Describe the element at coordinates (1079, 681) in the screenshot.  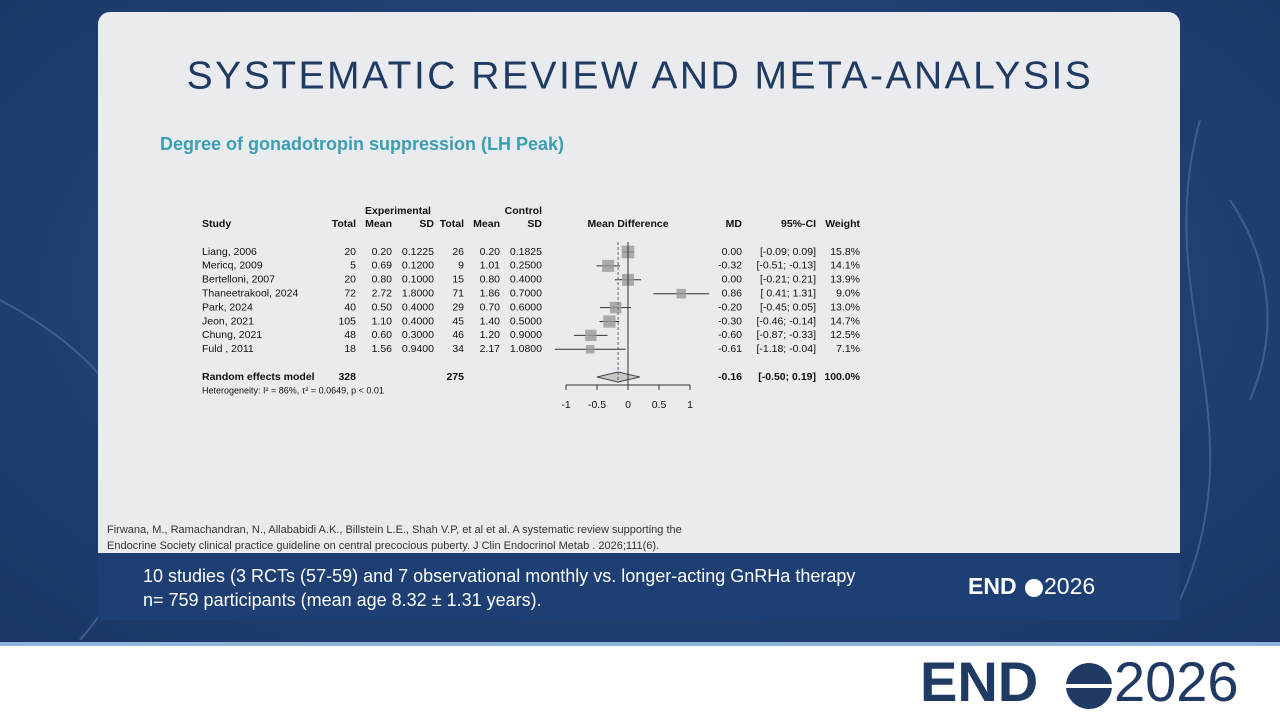
I see `logo-large: END 2026` at that location.